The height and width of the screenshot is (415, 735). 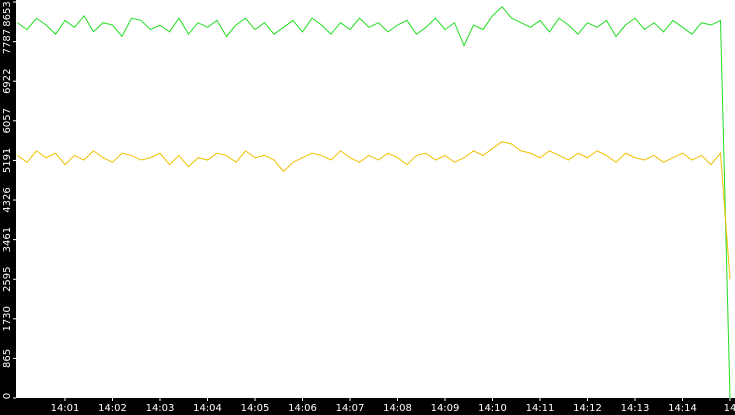 What do you see at coordinates (729, 408) in the screenshot?
I see `x-tick-label: 14` at bounding box center [729, 408].